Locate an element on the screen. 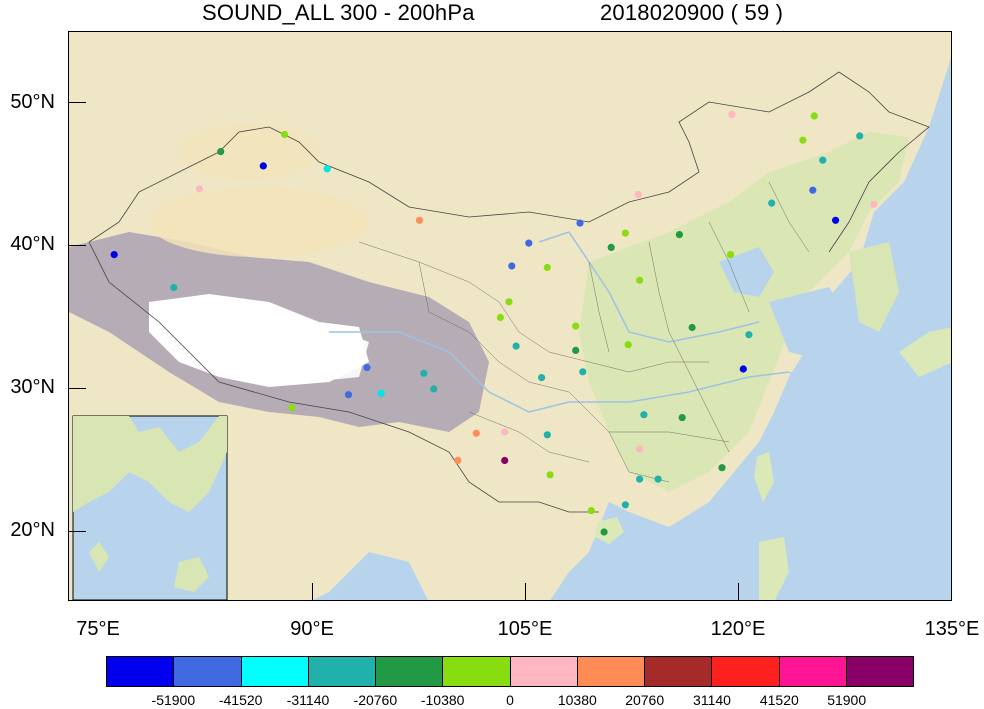 This screenshot has height=709, width=984. colorbar-label: 41520 is located at coordinates (779, 700).